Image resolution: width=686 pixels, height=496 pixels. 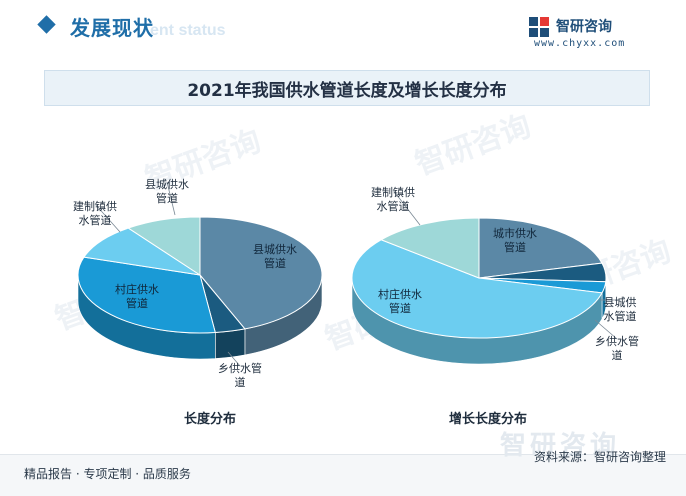 What do you see at coordinates (343, 475) in the screenshot?
I see `page-footer: 智研咨询 精品报告 · 专项定制 · 品质服务 资料来源：智研咨询整理` at bounding box center [343, 475].